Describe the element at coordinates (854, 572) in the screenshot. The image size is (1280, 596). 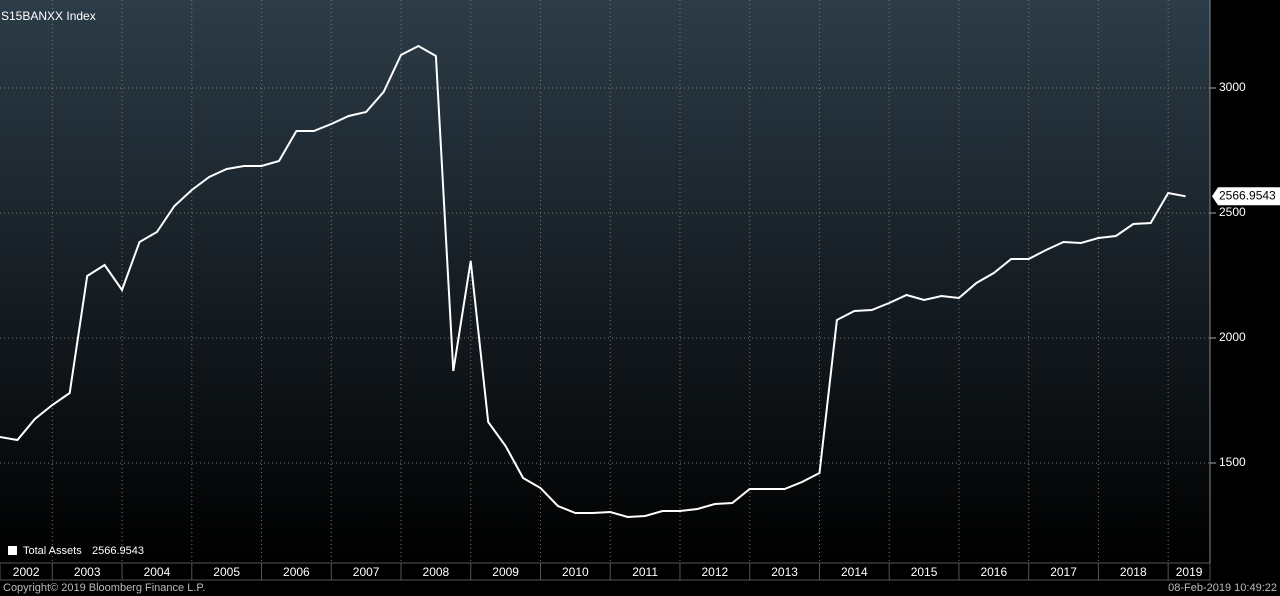
I see `x-tick-label: 2014` at that location.